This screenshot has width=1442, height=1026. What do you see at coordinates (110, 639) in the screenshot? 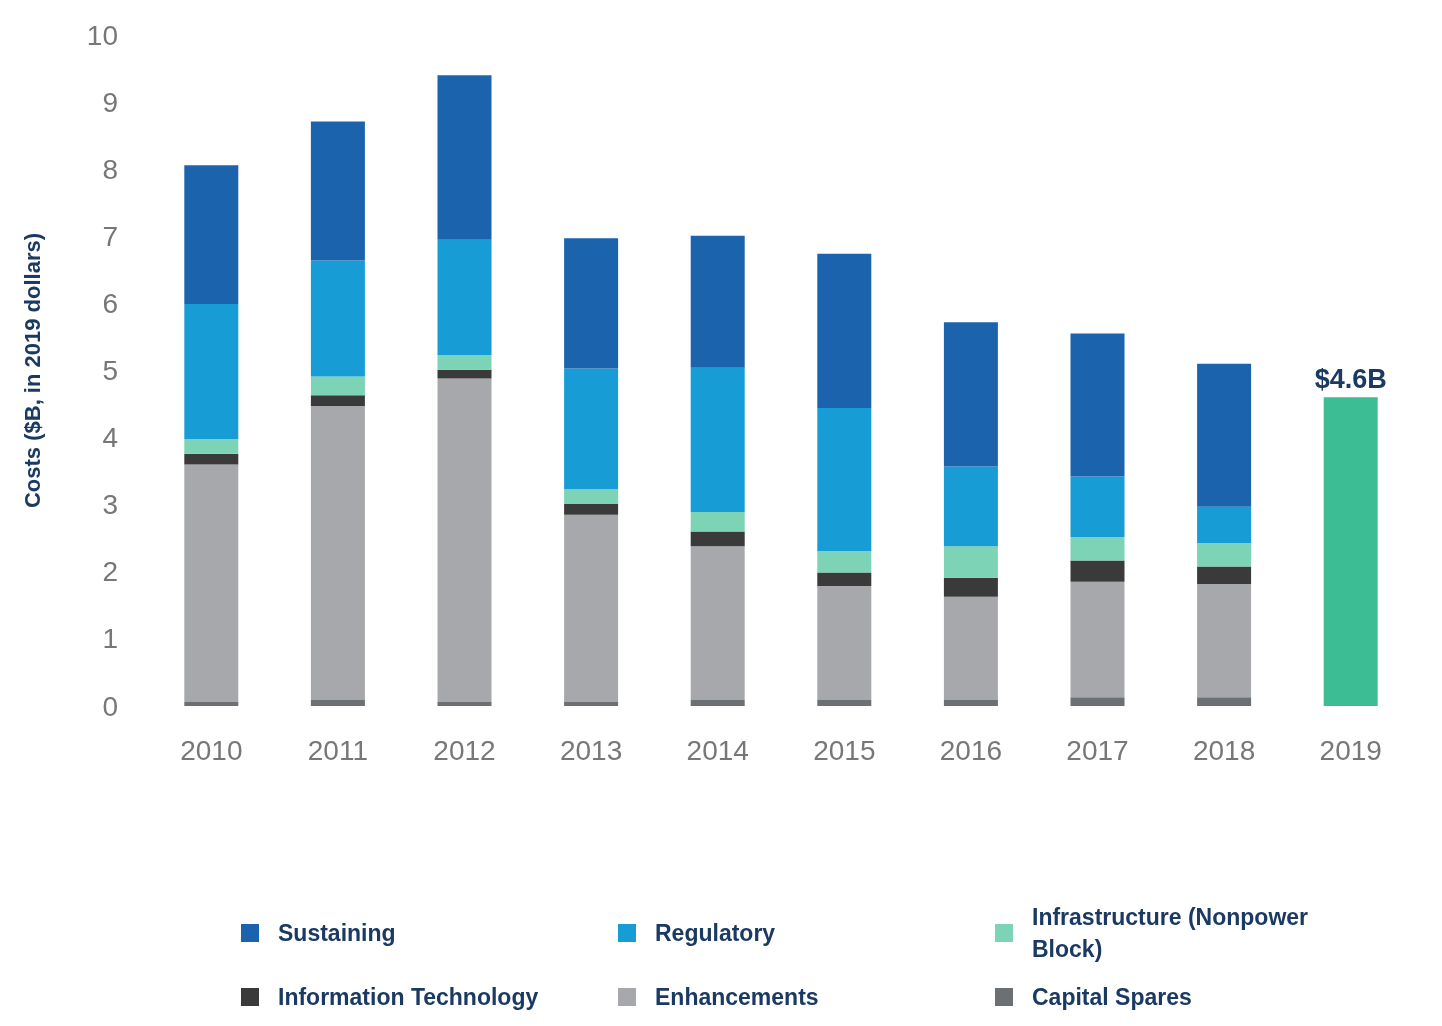
I see `y-tick-label: 1` at bounding box center [110, 639].